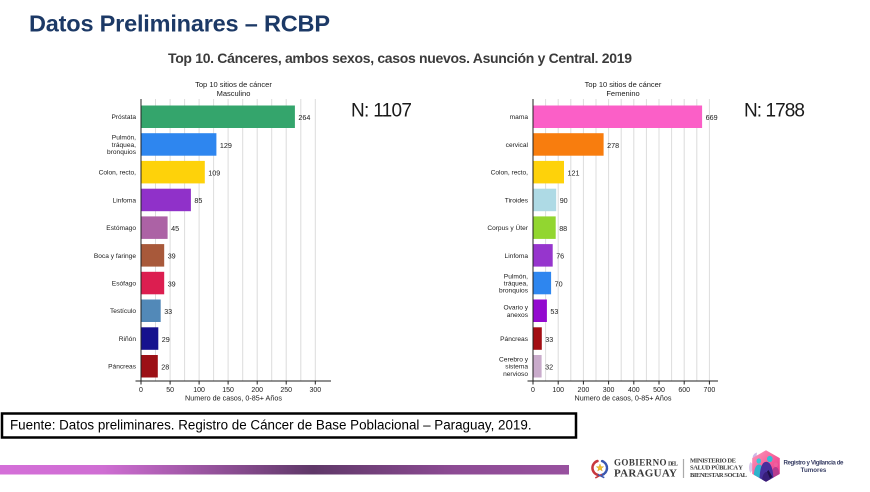 The width and height of the screenshot is (870, 492). I want to click on svg-text: 76, so click(560, 256).